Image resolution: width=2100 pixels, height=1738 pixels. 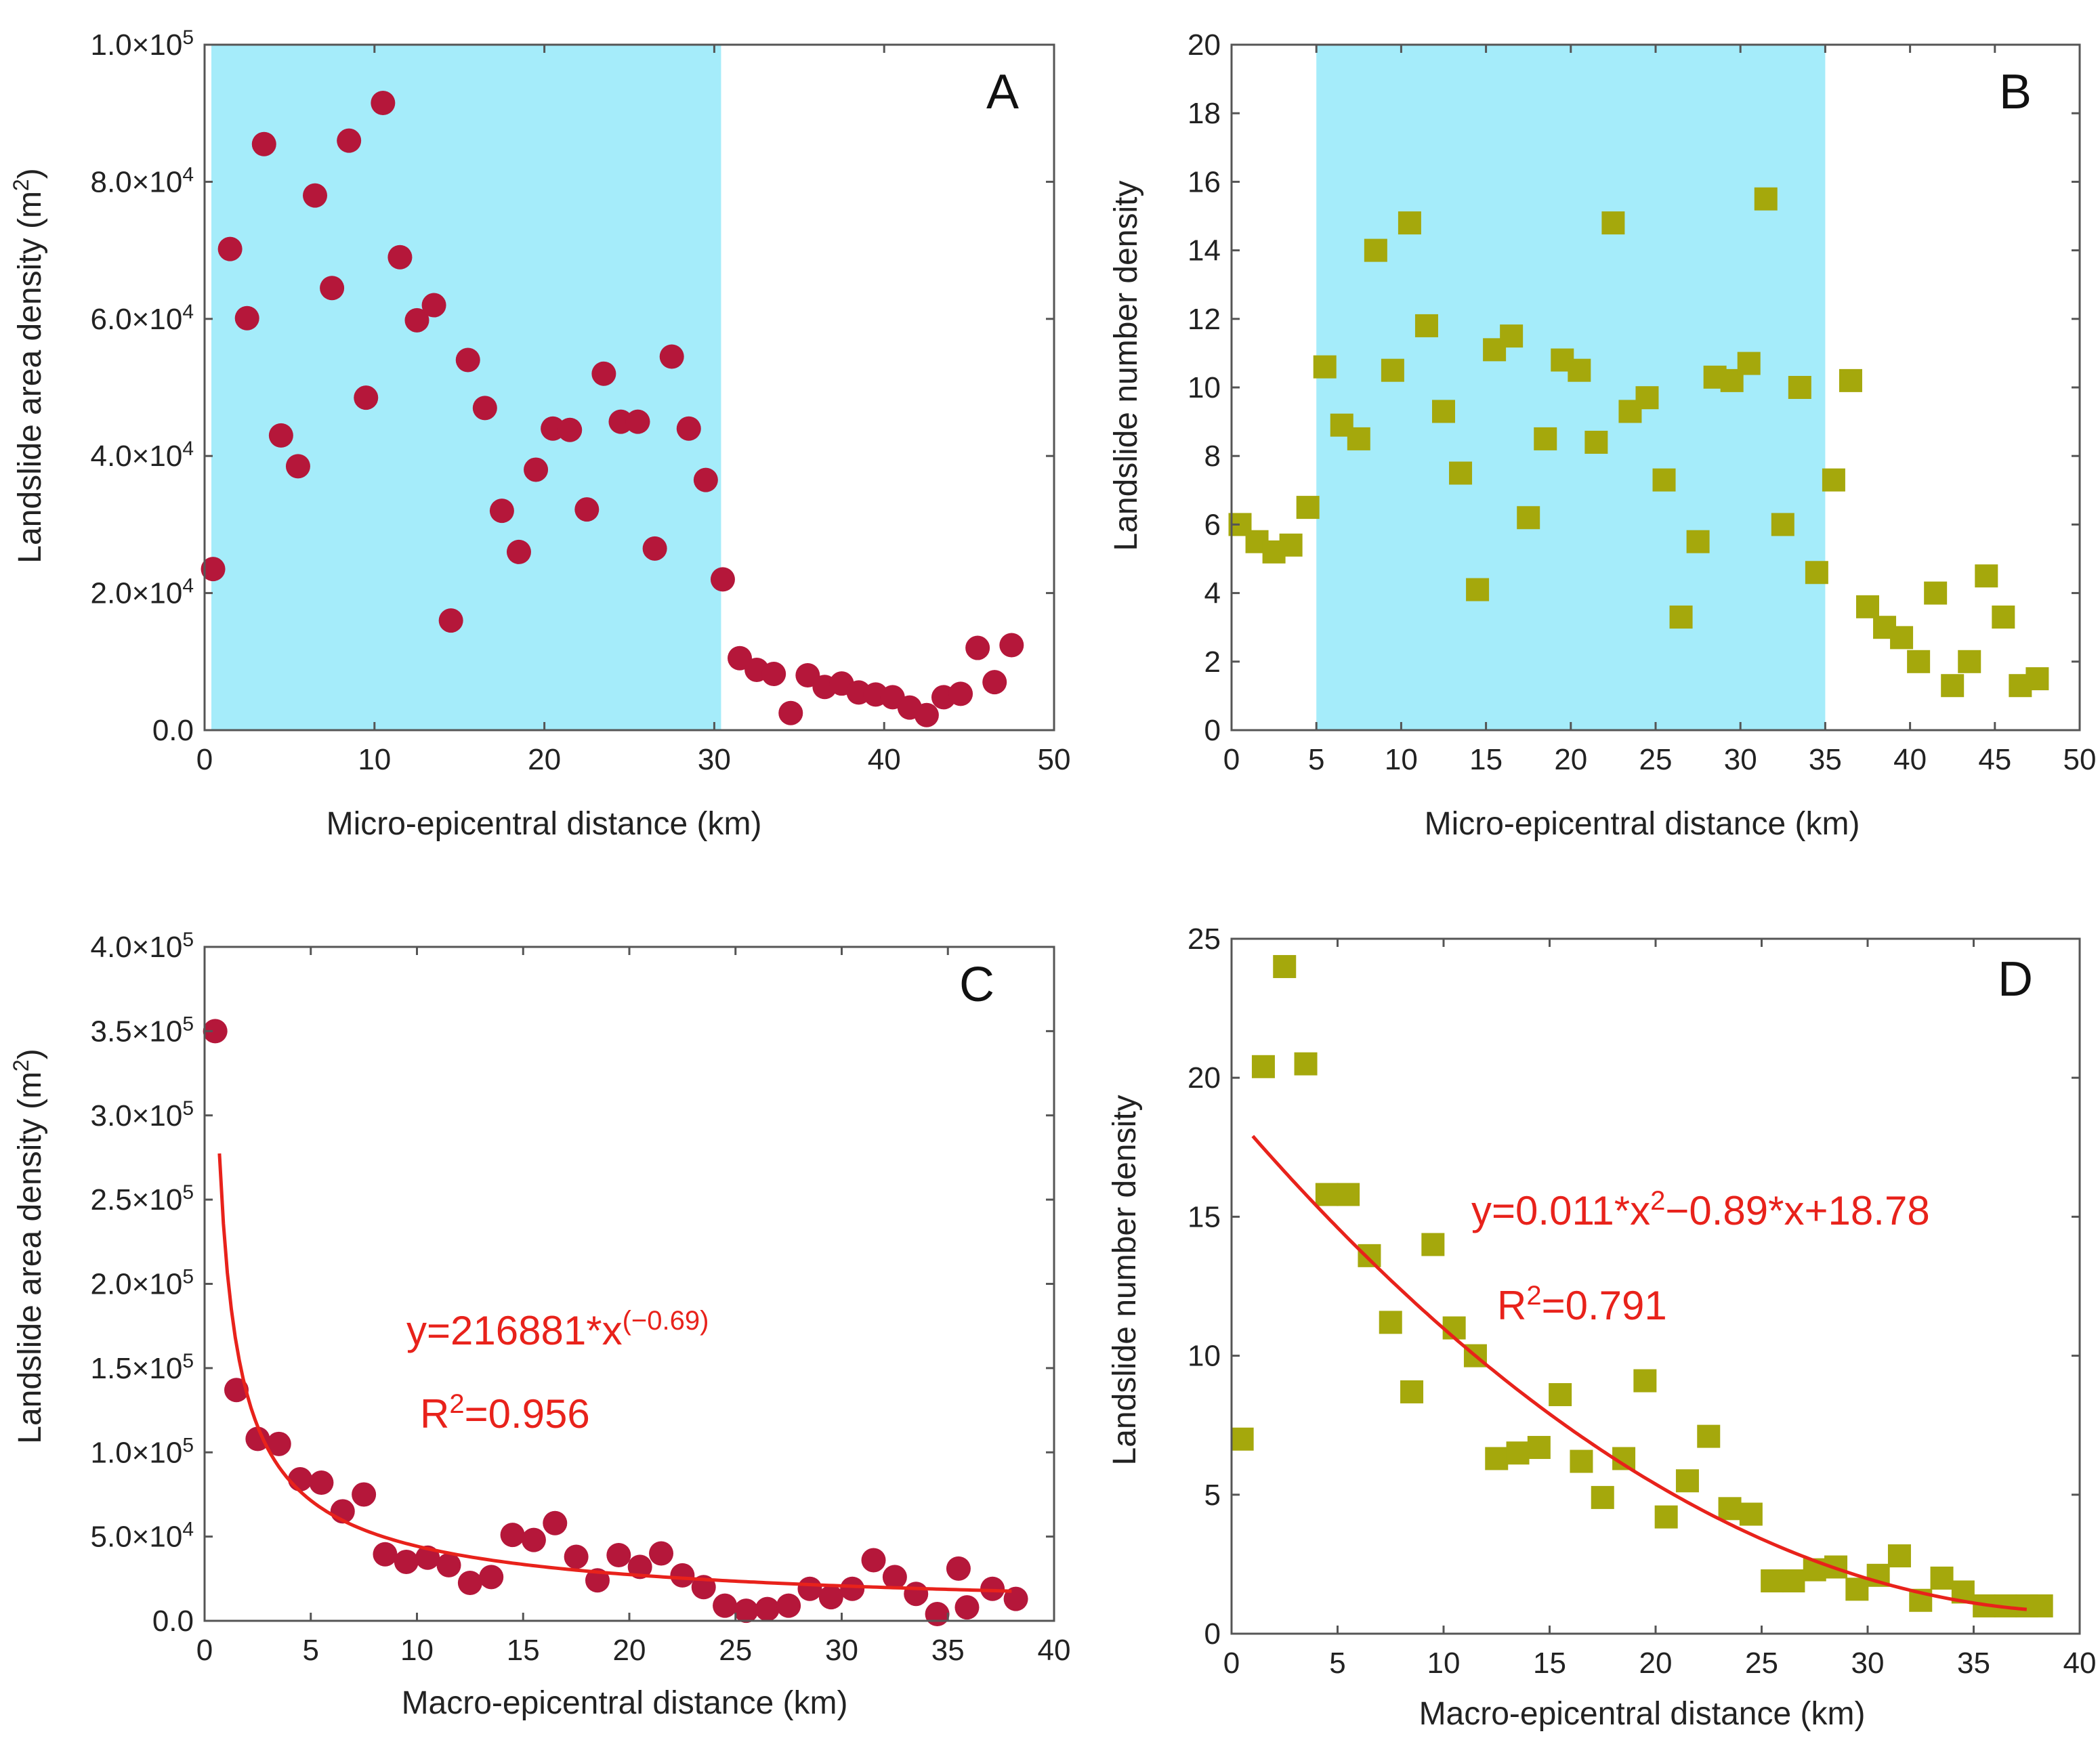 What do you see at coordinates (1204, 387) in the screenshot?
I see `panel-b-y-tick-label: 10` at bounding box center [1204, 387].